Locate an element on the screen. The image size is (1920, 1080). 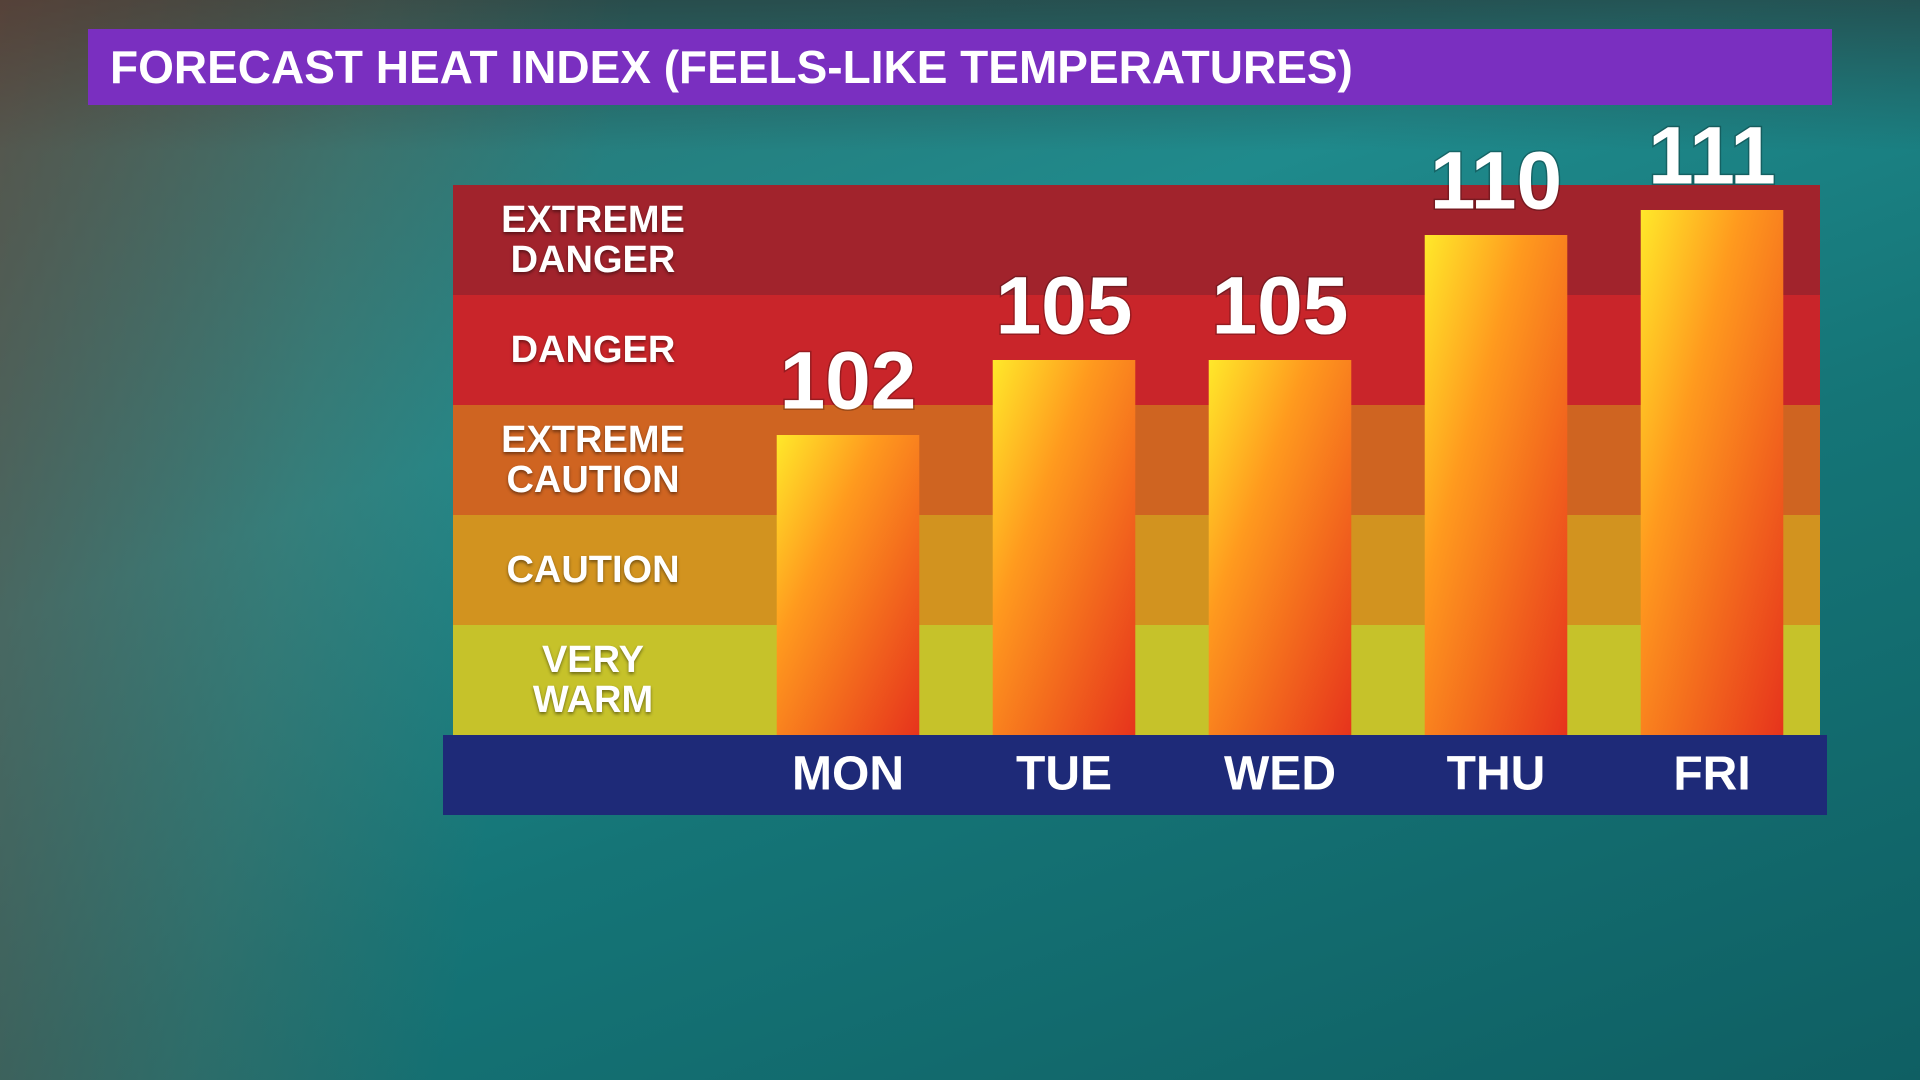
band-label: EXTREME DANGER is located at coordinates (593, 240).